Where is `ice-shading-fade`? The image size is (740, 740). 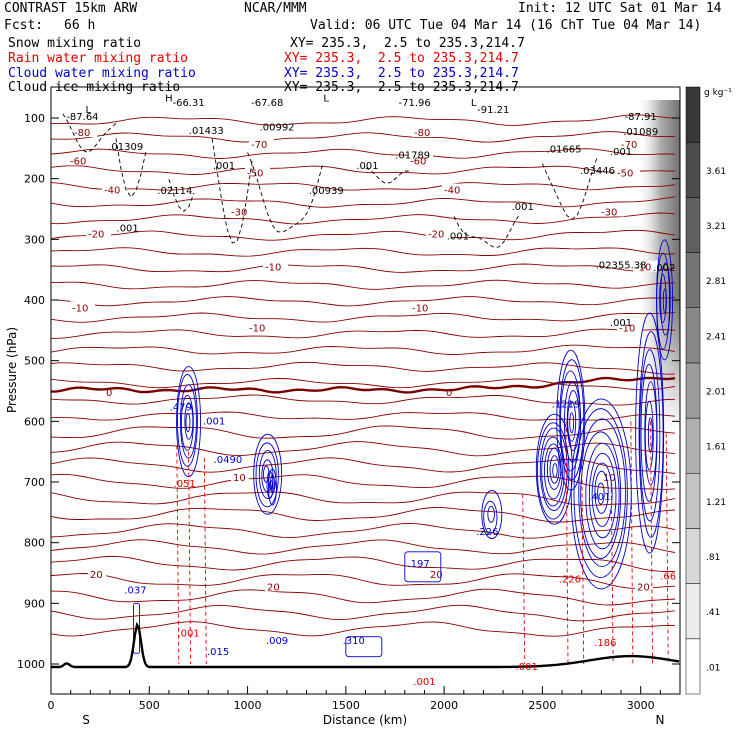 ice-shading-fade is located at coordinates (658, 365).